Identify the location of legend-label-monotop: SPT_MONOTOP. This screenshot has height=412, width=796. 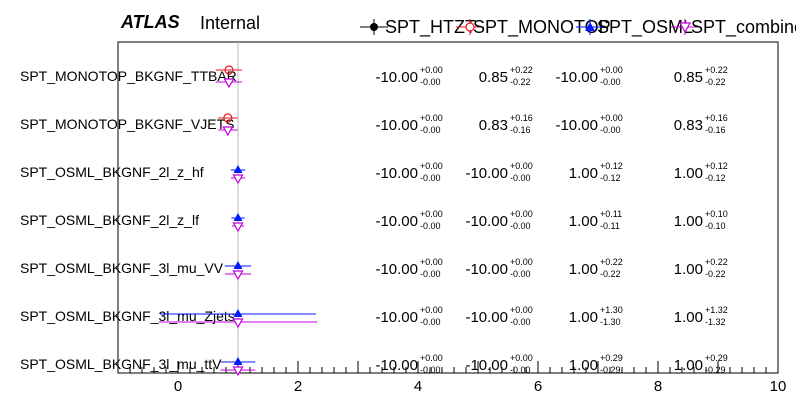
(542, 27).